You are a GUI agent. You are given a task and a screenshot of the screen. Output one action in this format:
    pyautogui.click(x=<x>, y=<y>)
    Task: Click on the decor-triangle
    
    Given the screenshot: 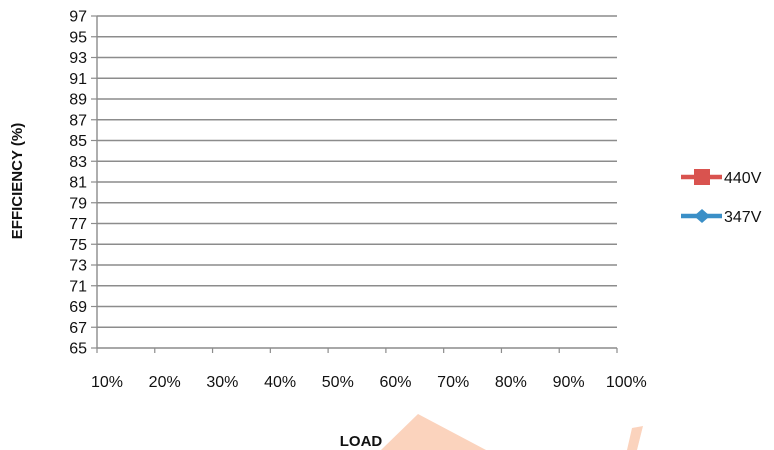 What is the action you would take?
    pyautogui.click(x=433, y=432)
    